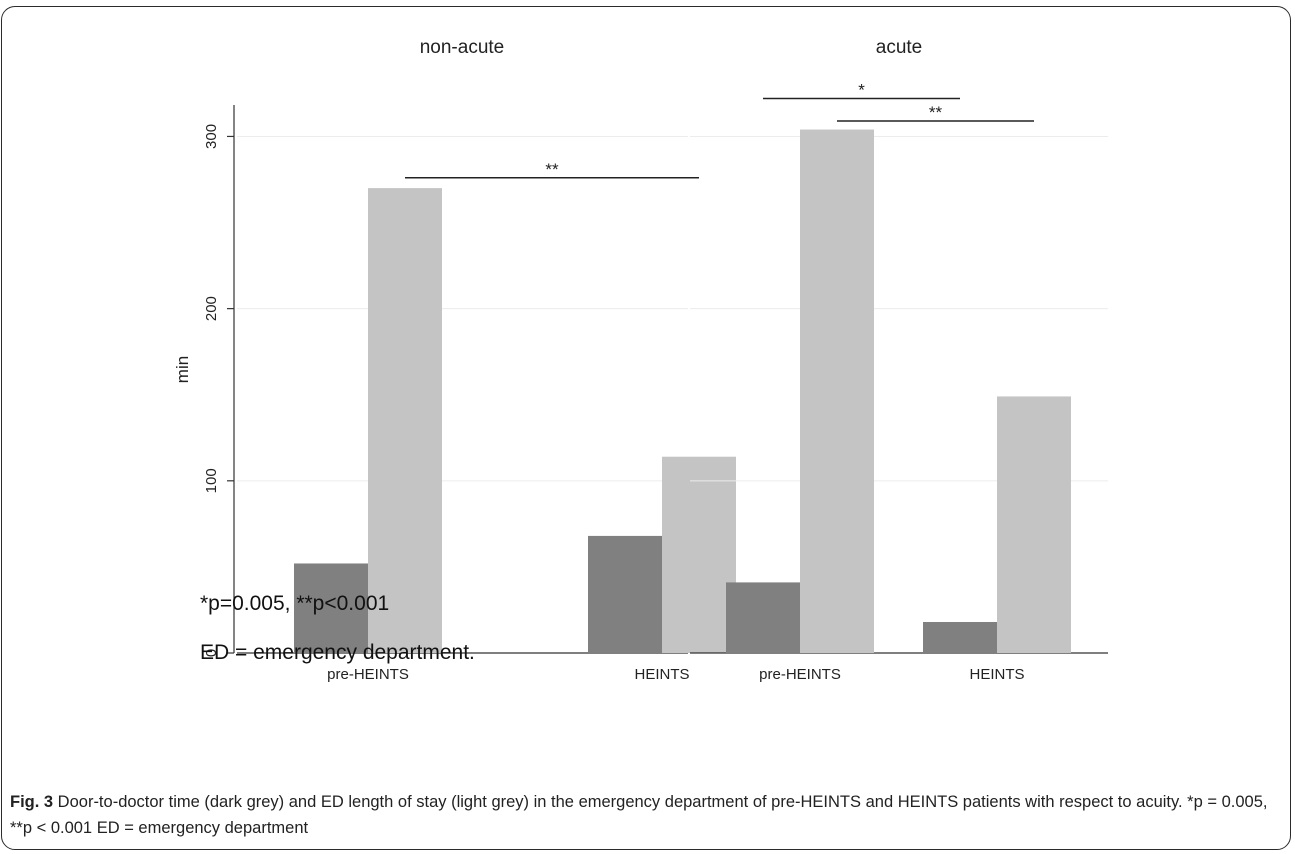  Describe the element at coordinates (462, 47) in the screenshot. I see `panel-title: non-acute` at that location.